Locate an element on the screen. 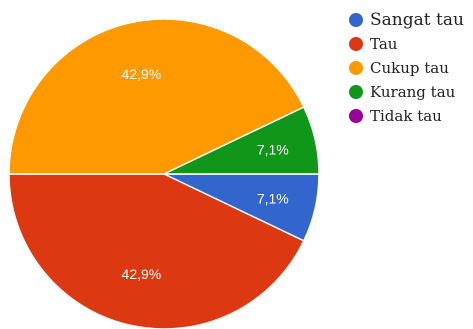 This screenshot has width=473, height=329. legend-label: Kurang tau is located at coordinates (413, 92).